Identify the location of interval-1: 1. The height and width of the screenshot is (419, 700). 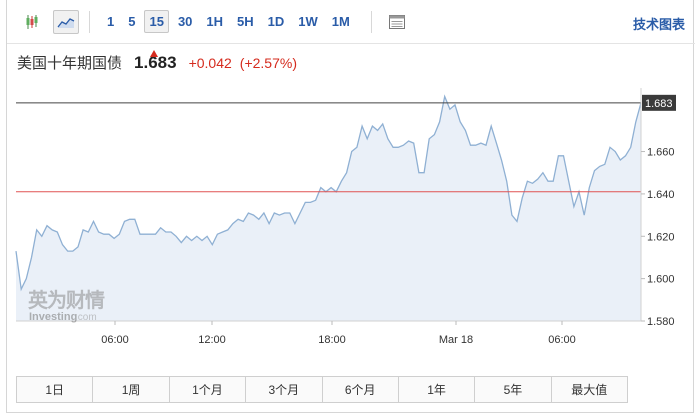
(111, 21).